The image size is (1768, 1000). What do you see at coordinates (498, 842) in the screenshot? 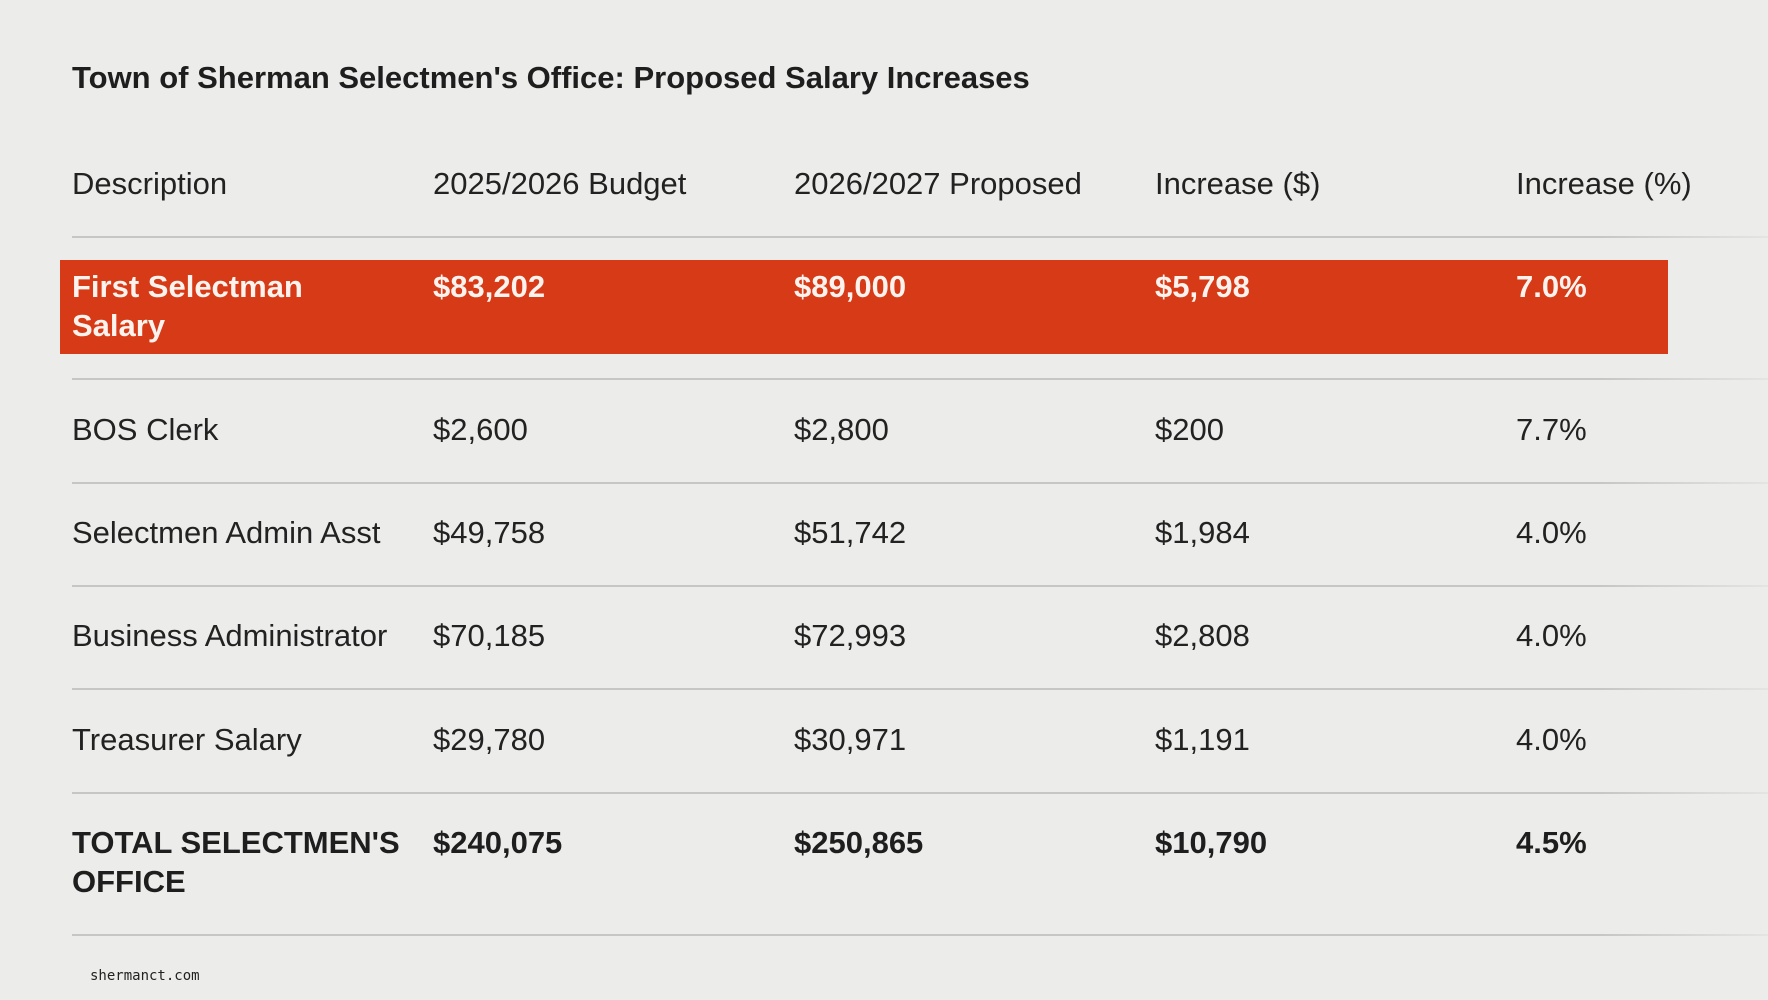
I see `cell-budget: $240,075` at bounding box center [498, 842].